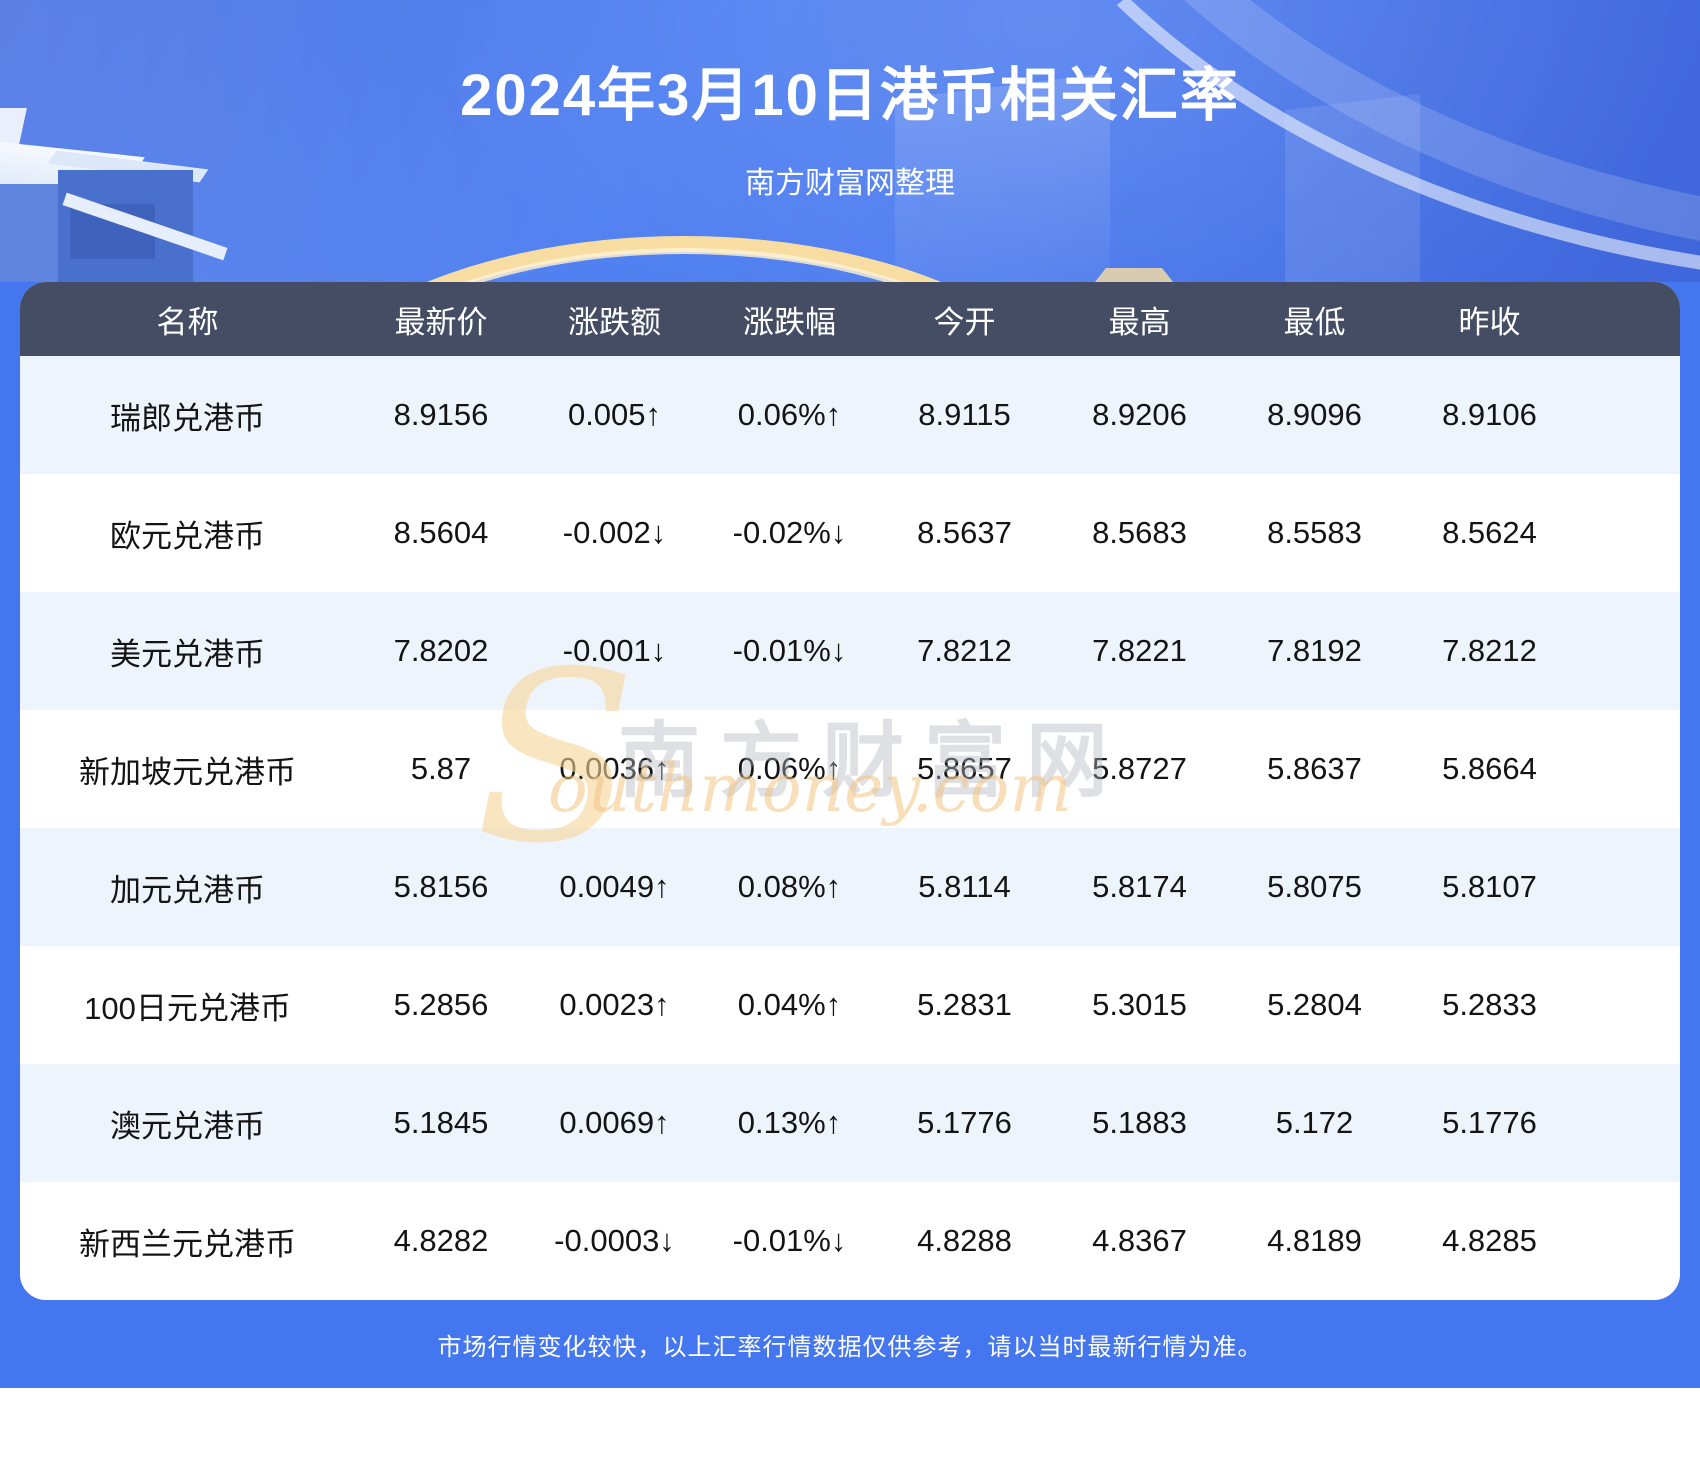 Image resolution: width=1700 pixels, height=1470 pixels. I want to click on prev-close-cell: 5.8664, so click(1489, 769).